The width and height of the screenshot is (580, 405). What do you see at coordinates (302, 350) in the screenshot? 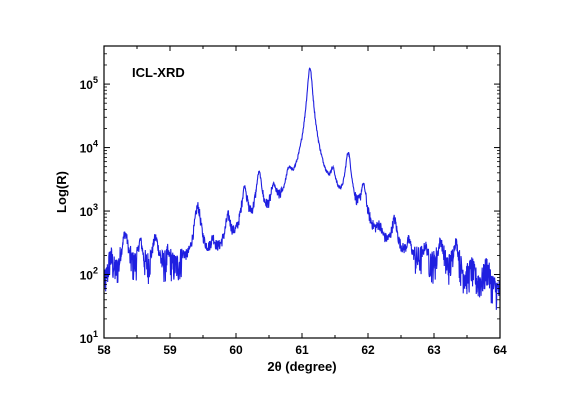
I see `x-tick-label: 61` at bounding box center [302, 350].